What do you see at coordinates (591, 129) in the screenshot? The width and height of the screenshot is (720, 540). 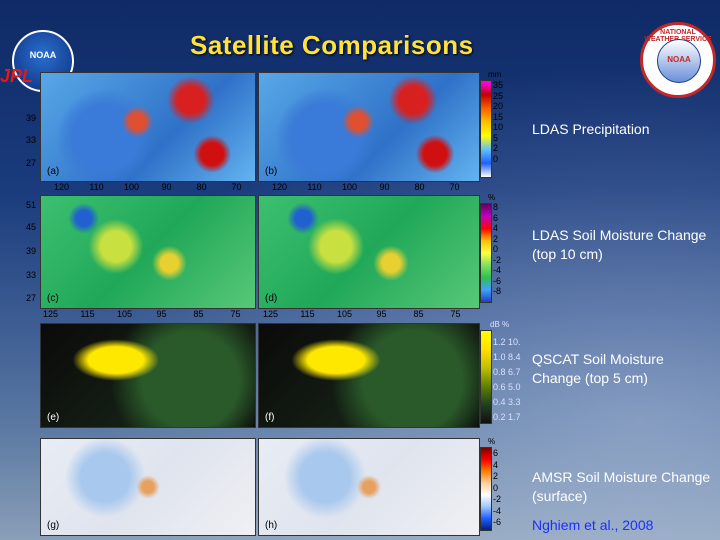 I see `row-label-precip: LDAS Precipitation` at bounding box center [591, 129].